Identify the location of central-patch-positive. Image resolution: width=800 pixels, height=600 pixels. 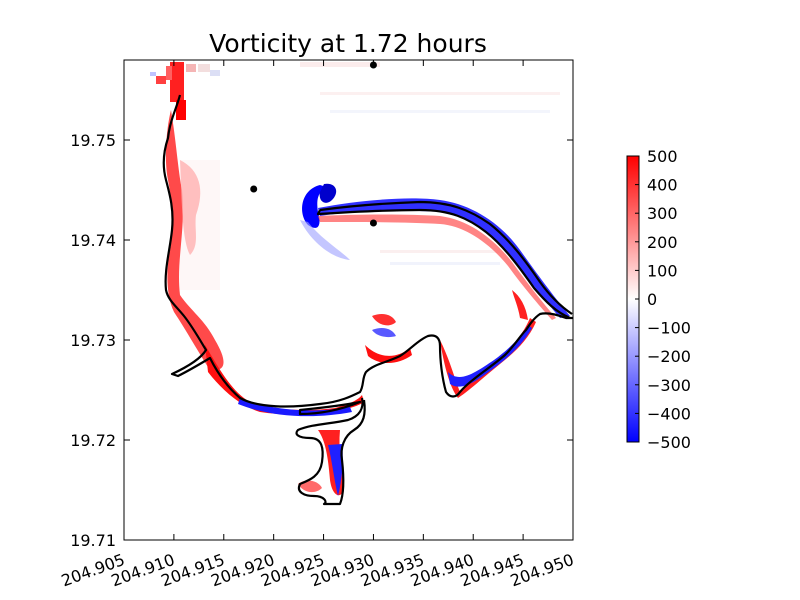
(384, 320).